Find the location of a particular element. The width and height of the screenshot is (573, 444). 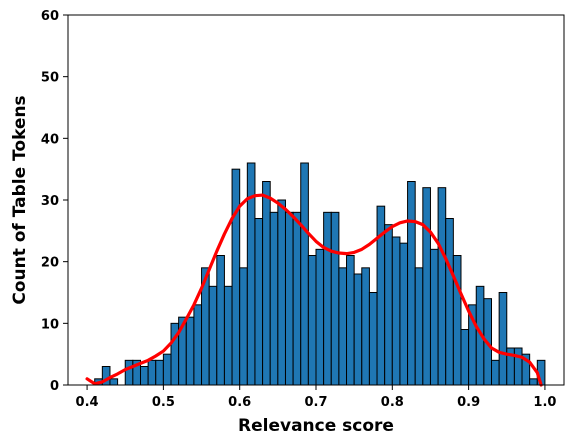

y-tick-label: 0 is located at coordinates (54, 386).